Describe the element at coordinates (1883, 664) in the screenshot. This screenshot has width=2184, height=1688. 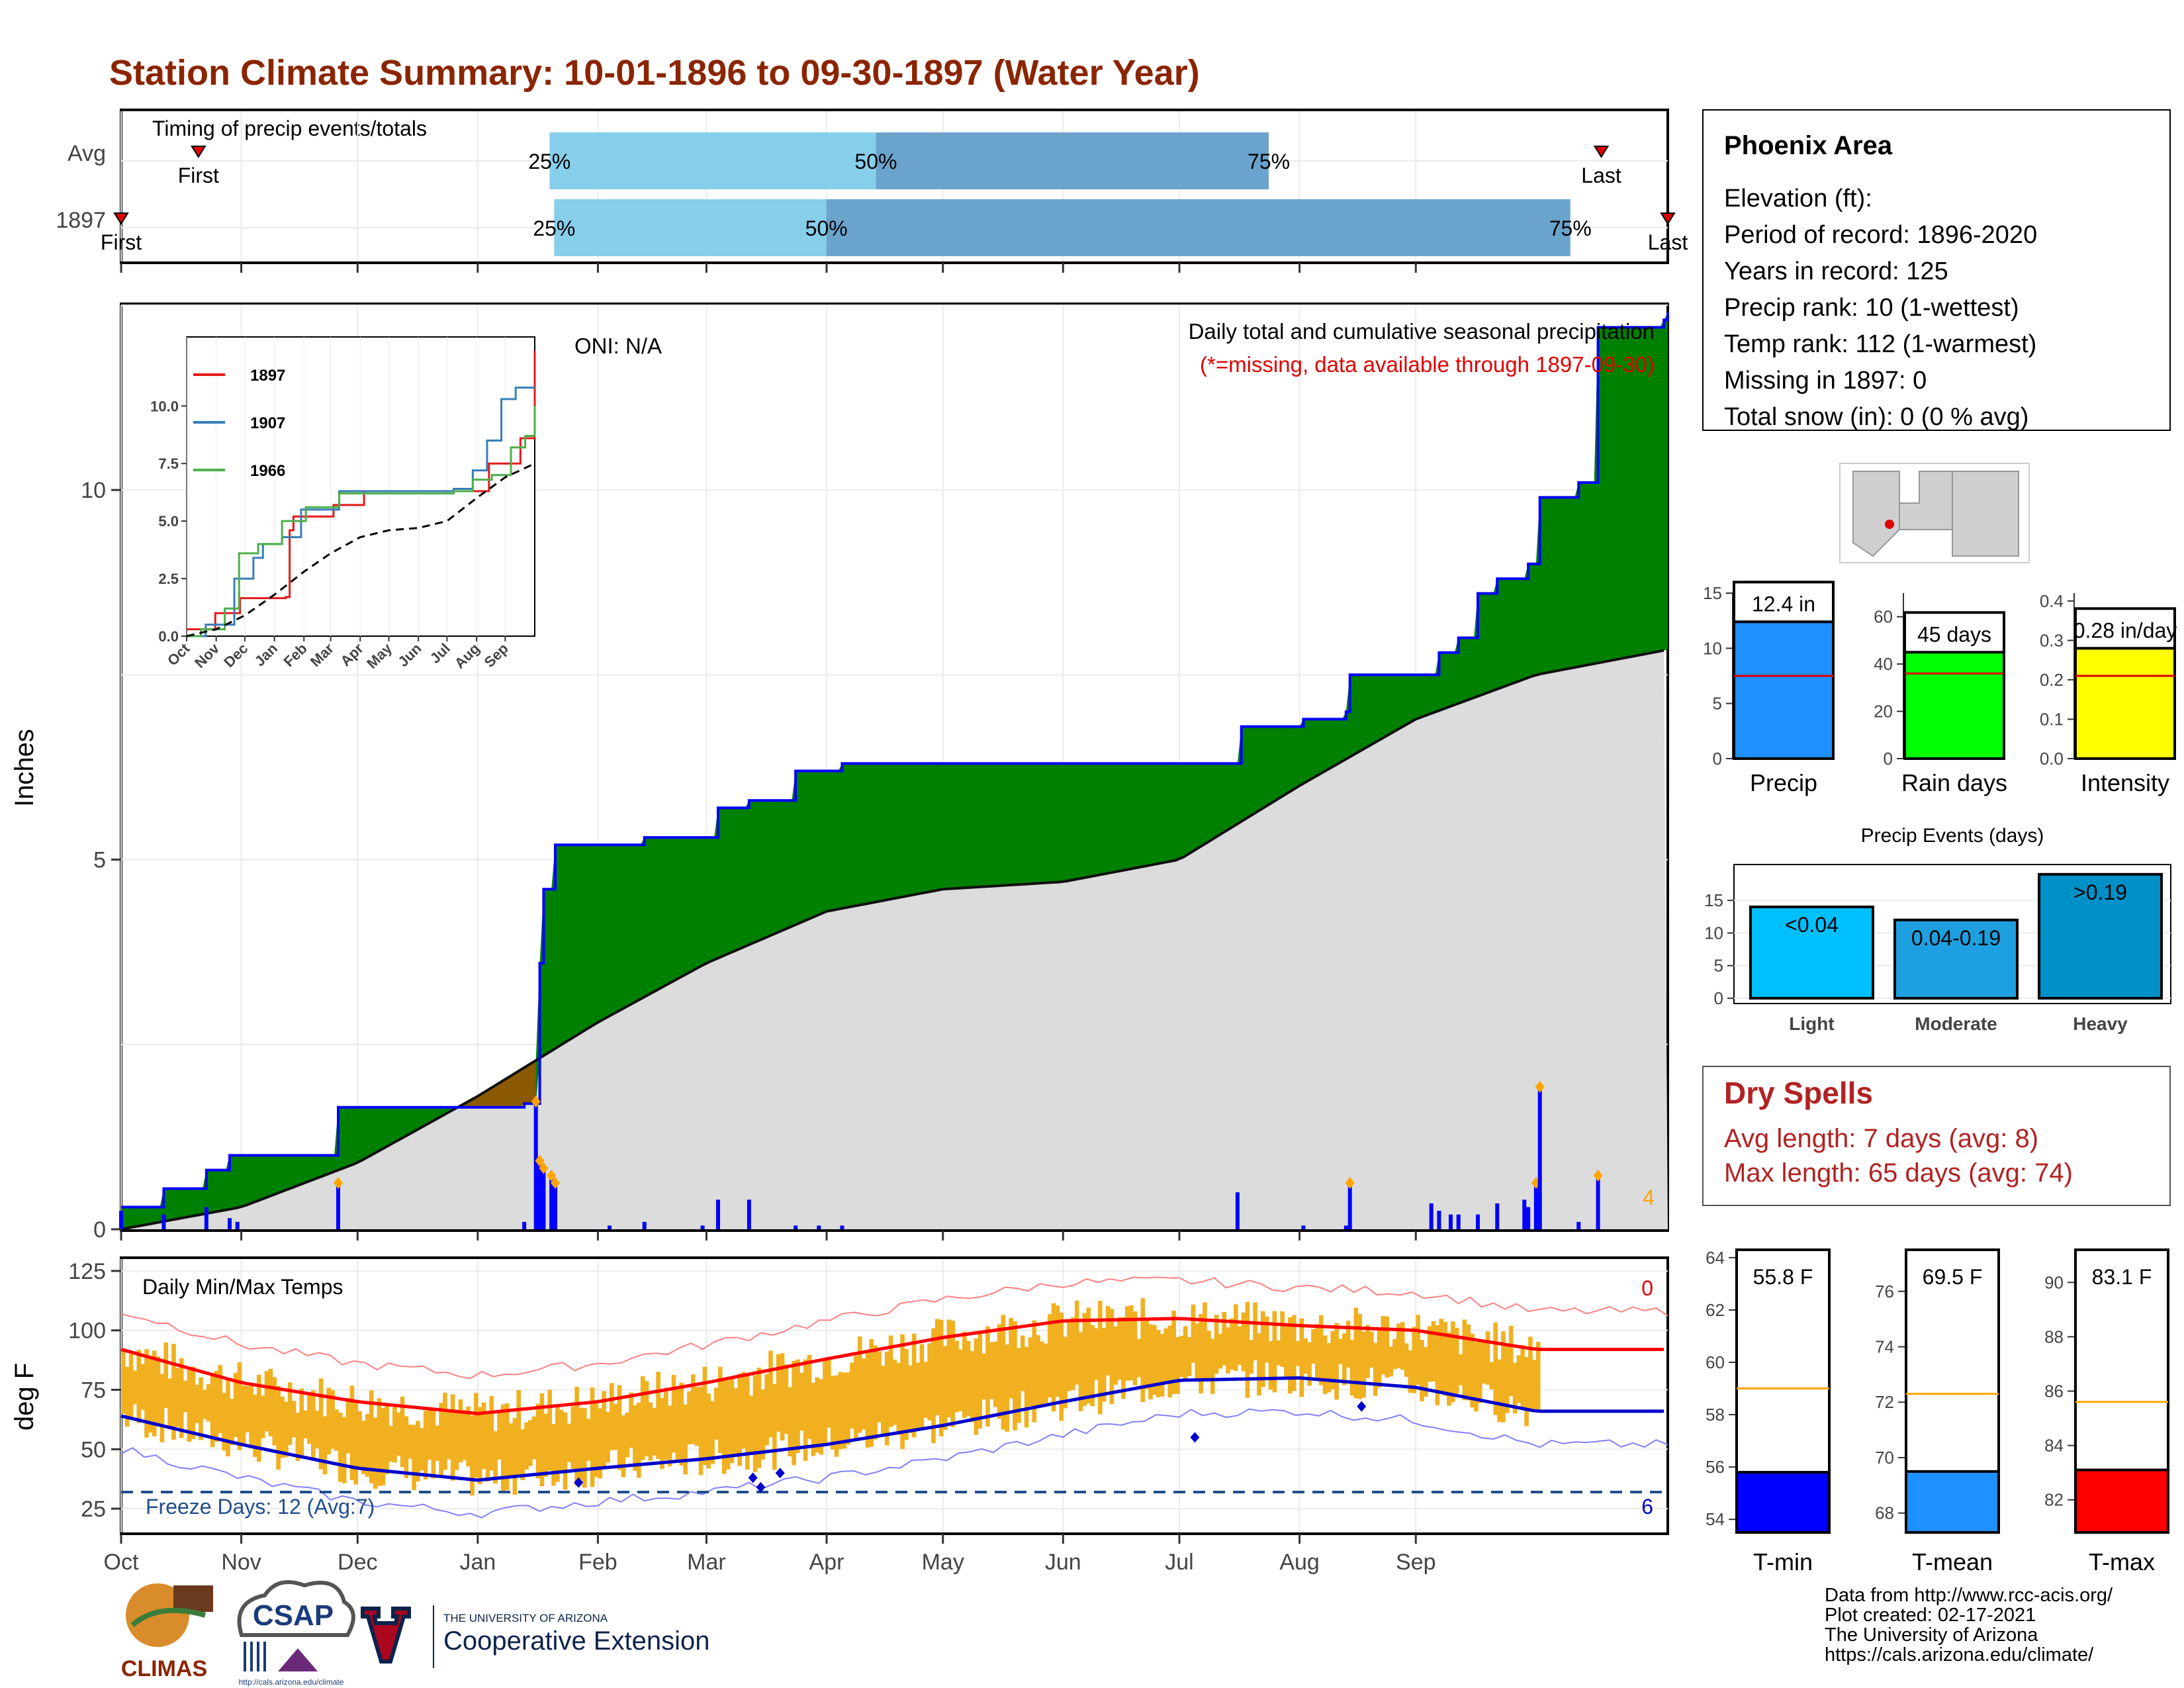
I see `mini-bar-ytick-label: 40` at that location.